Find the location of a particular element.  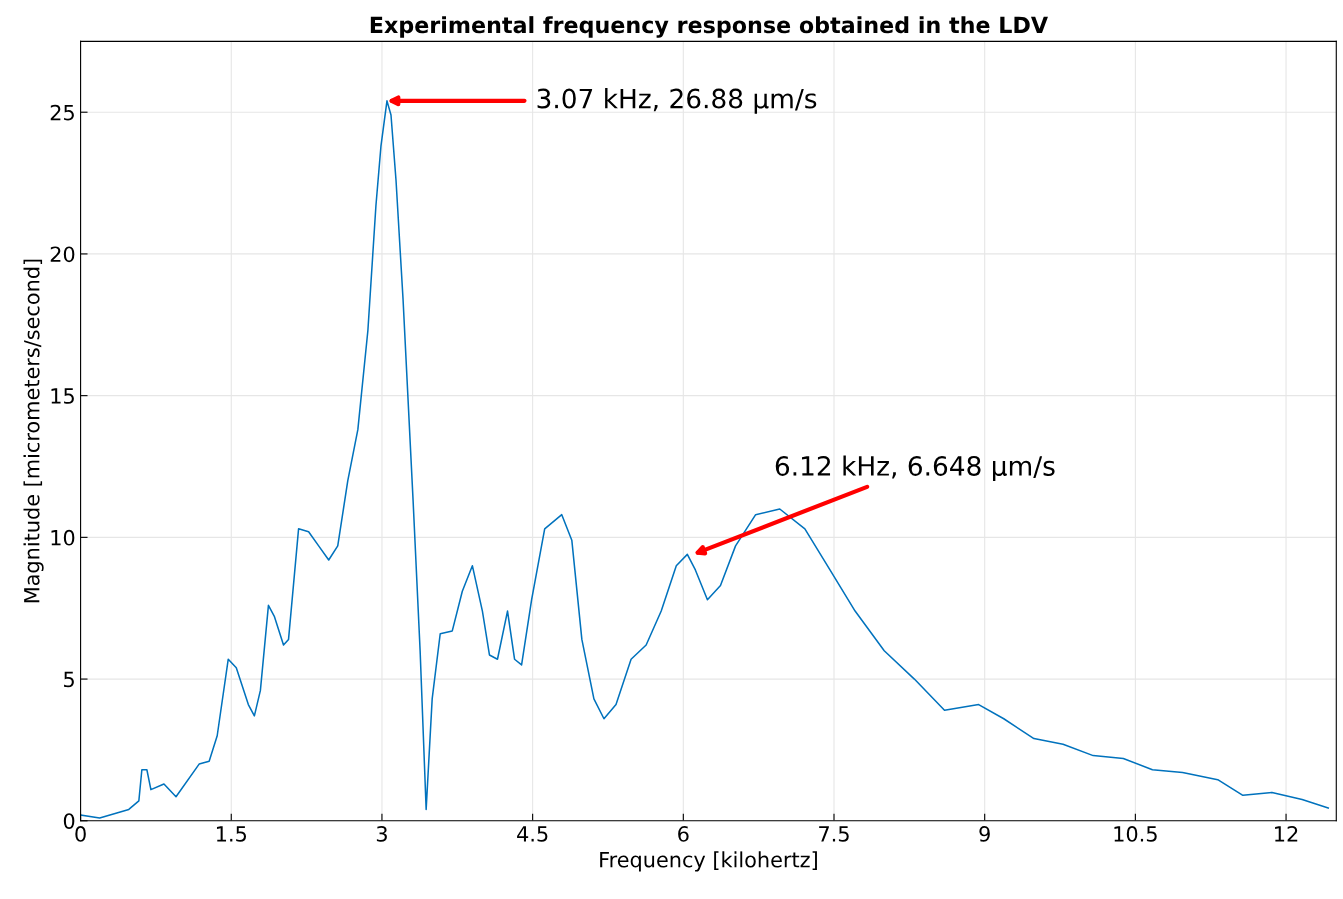

y-tick-label: 15 is located at coordinates (62, 396).